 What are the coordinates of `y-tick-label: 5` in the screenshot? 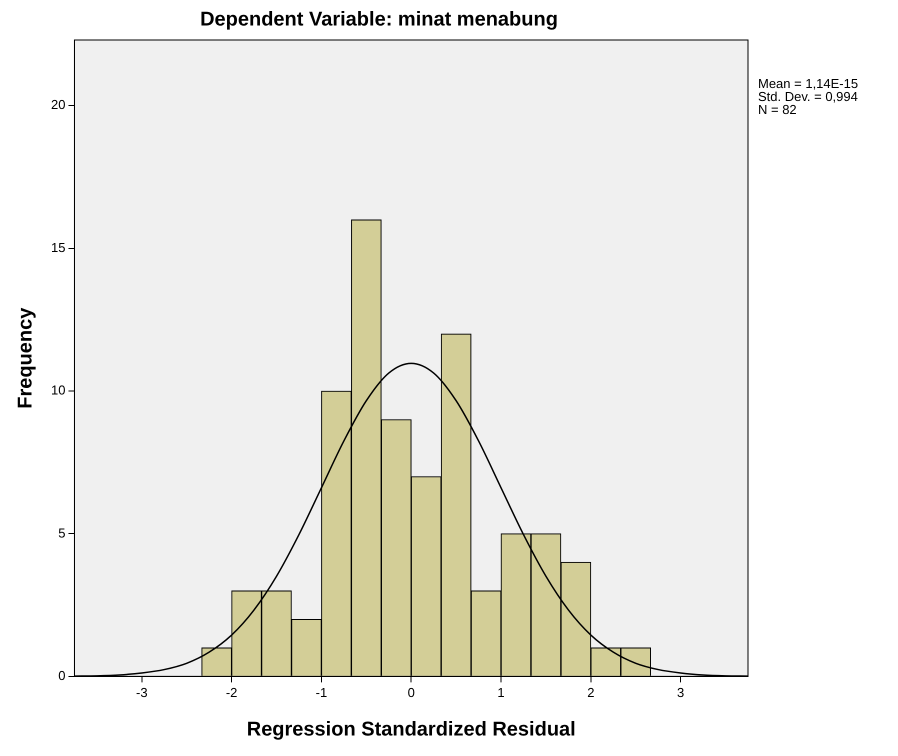 It's located at (62, 532).